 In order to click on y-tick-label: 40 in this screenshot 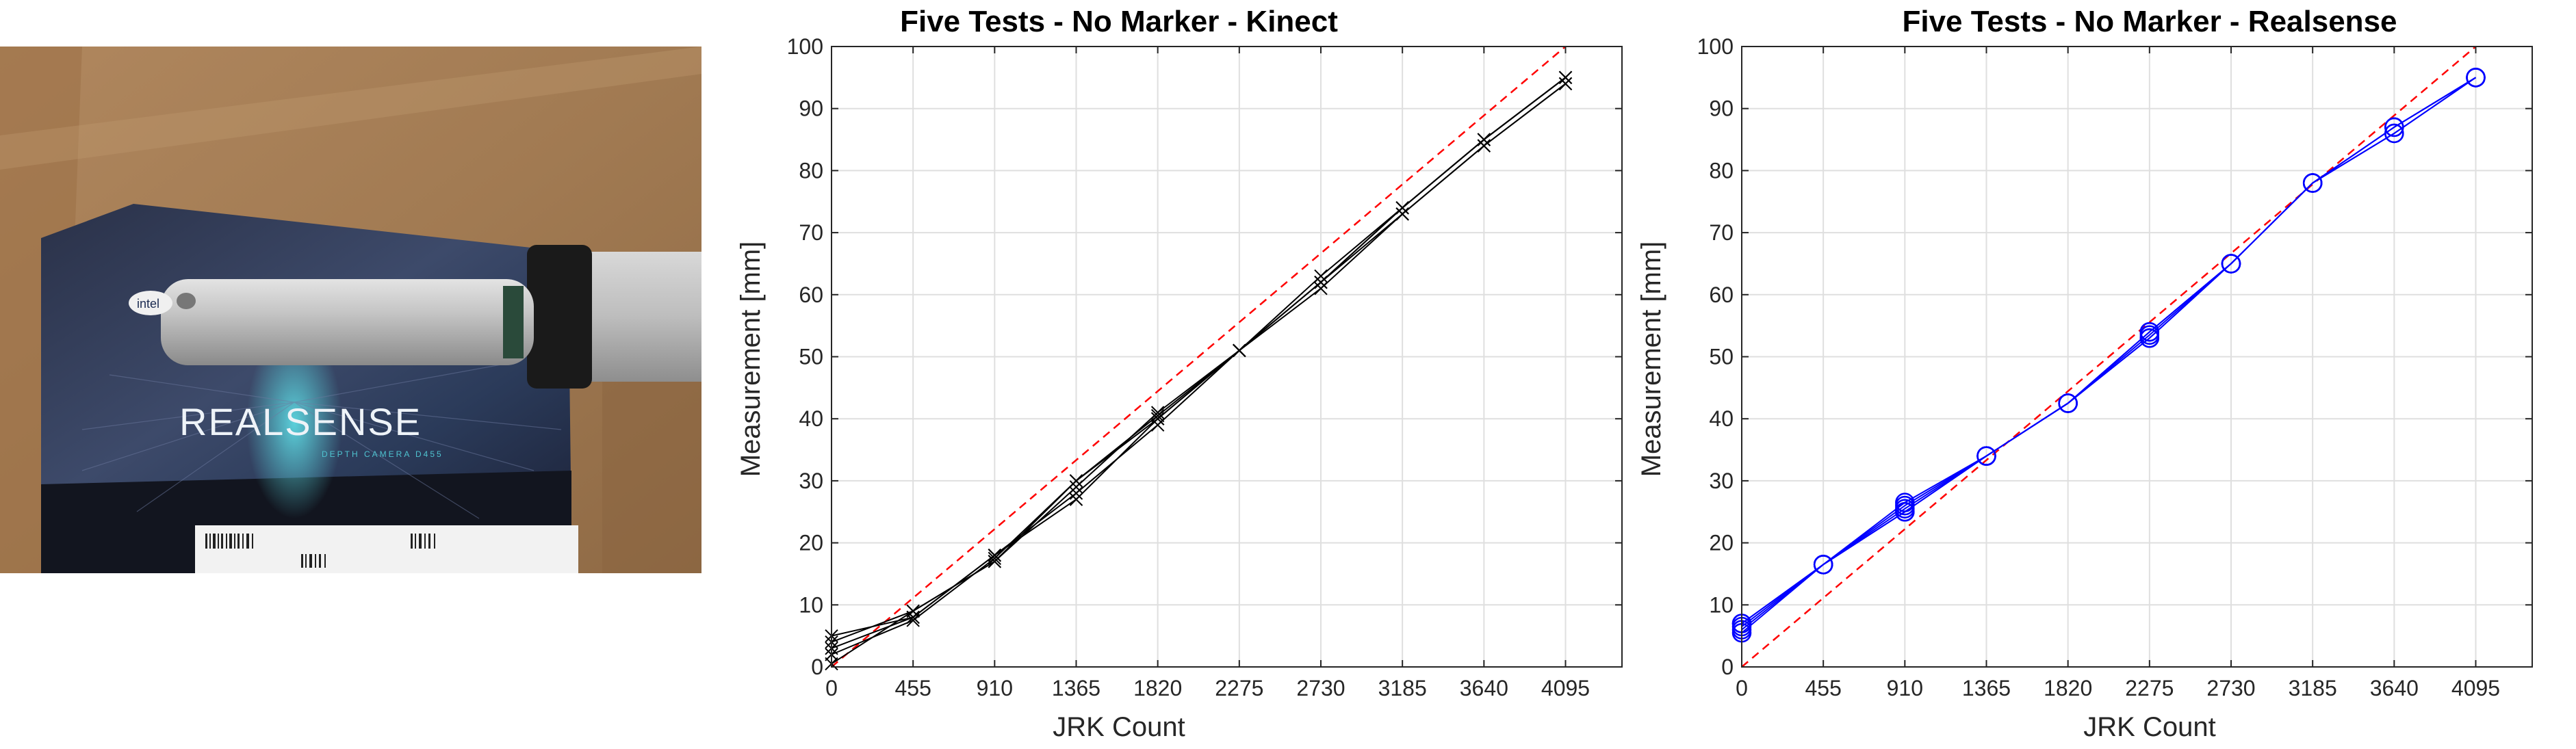, I will do `click(1721, 418)`.